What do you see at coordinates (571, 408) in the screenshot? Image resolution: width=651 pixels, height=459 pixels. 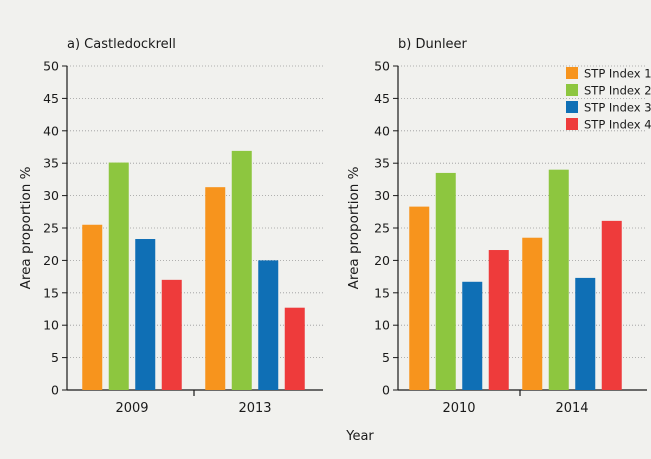 I see `x-tick-label: 2014` at bounding box center [571, 408].